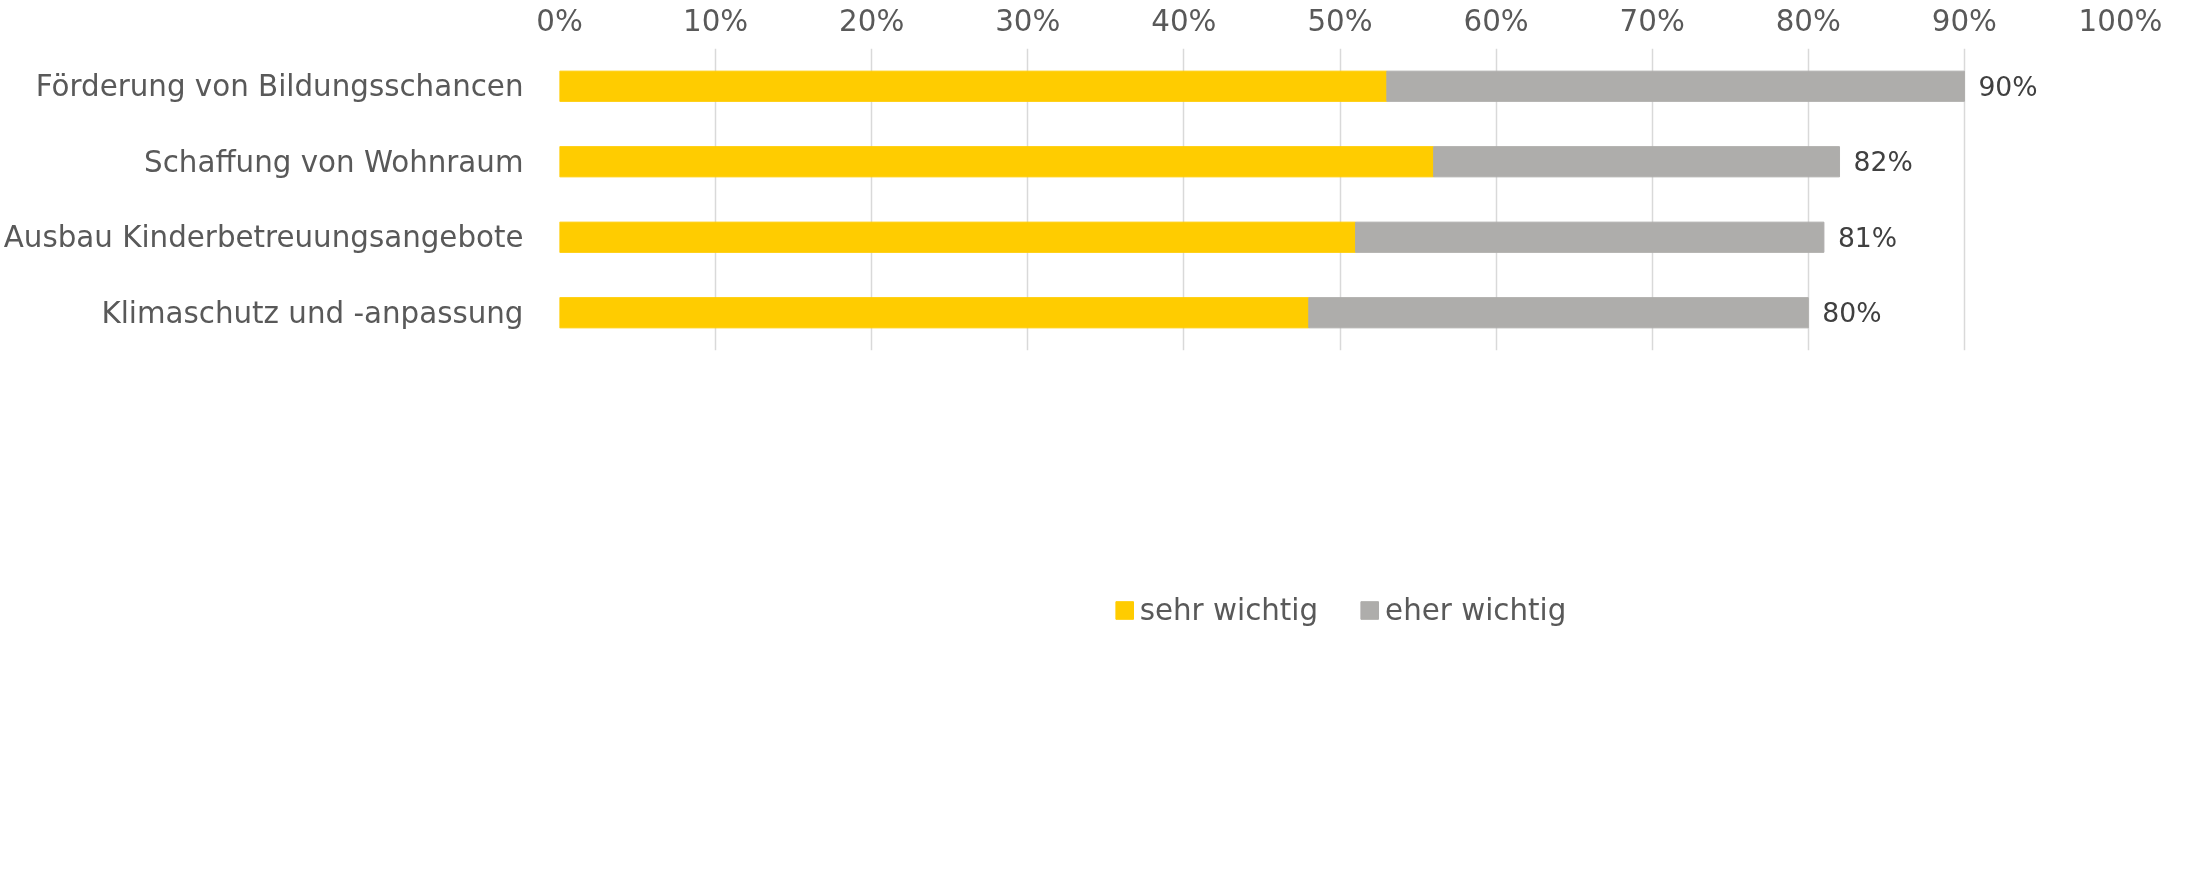 This screenshot has width=2206, height=878. I want to click on x-tick-label: 0%, so click(559, 20).